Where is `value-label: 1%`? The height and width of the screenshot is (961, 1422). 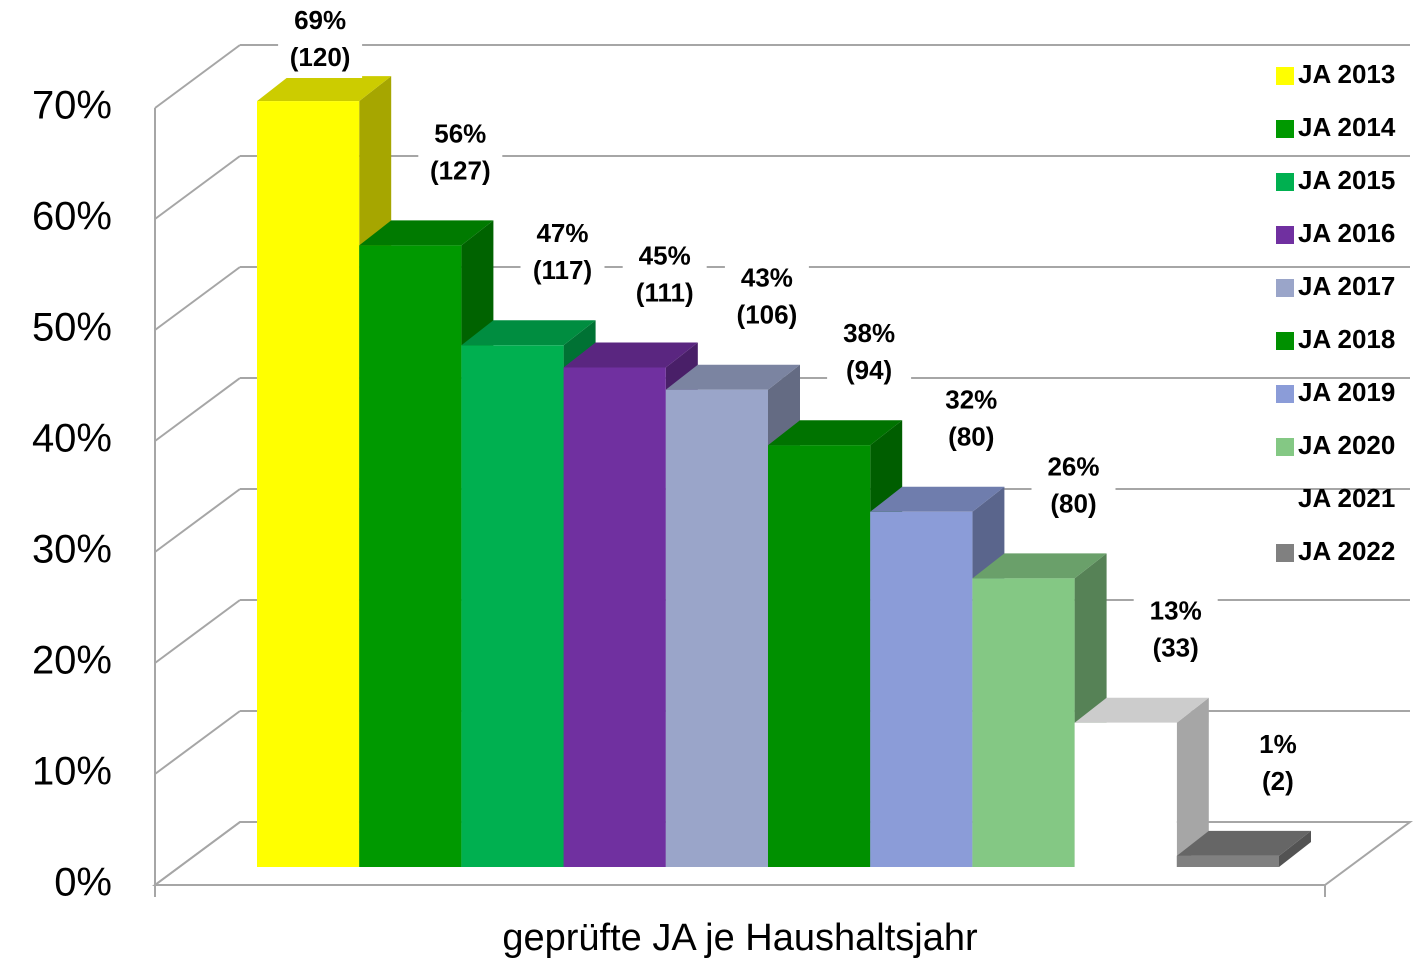
value-label: 1% is located at coordinates (1278, 744).